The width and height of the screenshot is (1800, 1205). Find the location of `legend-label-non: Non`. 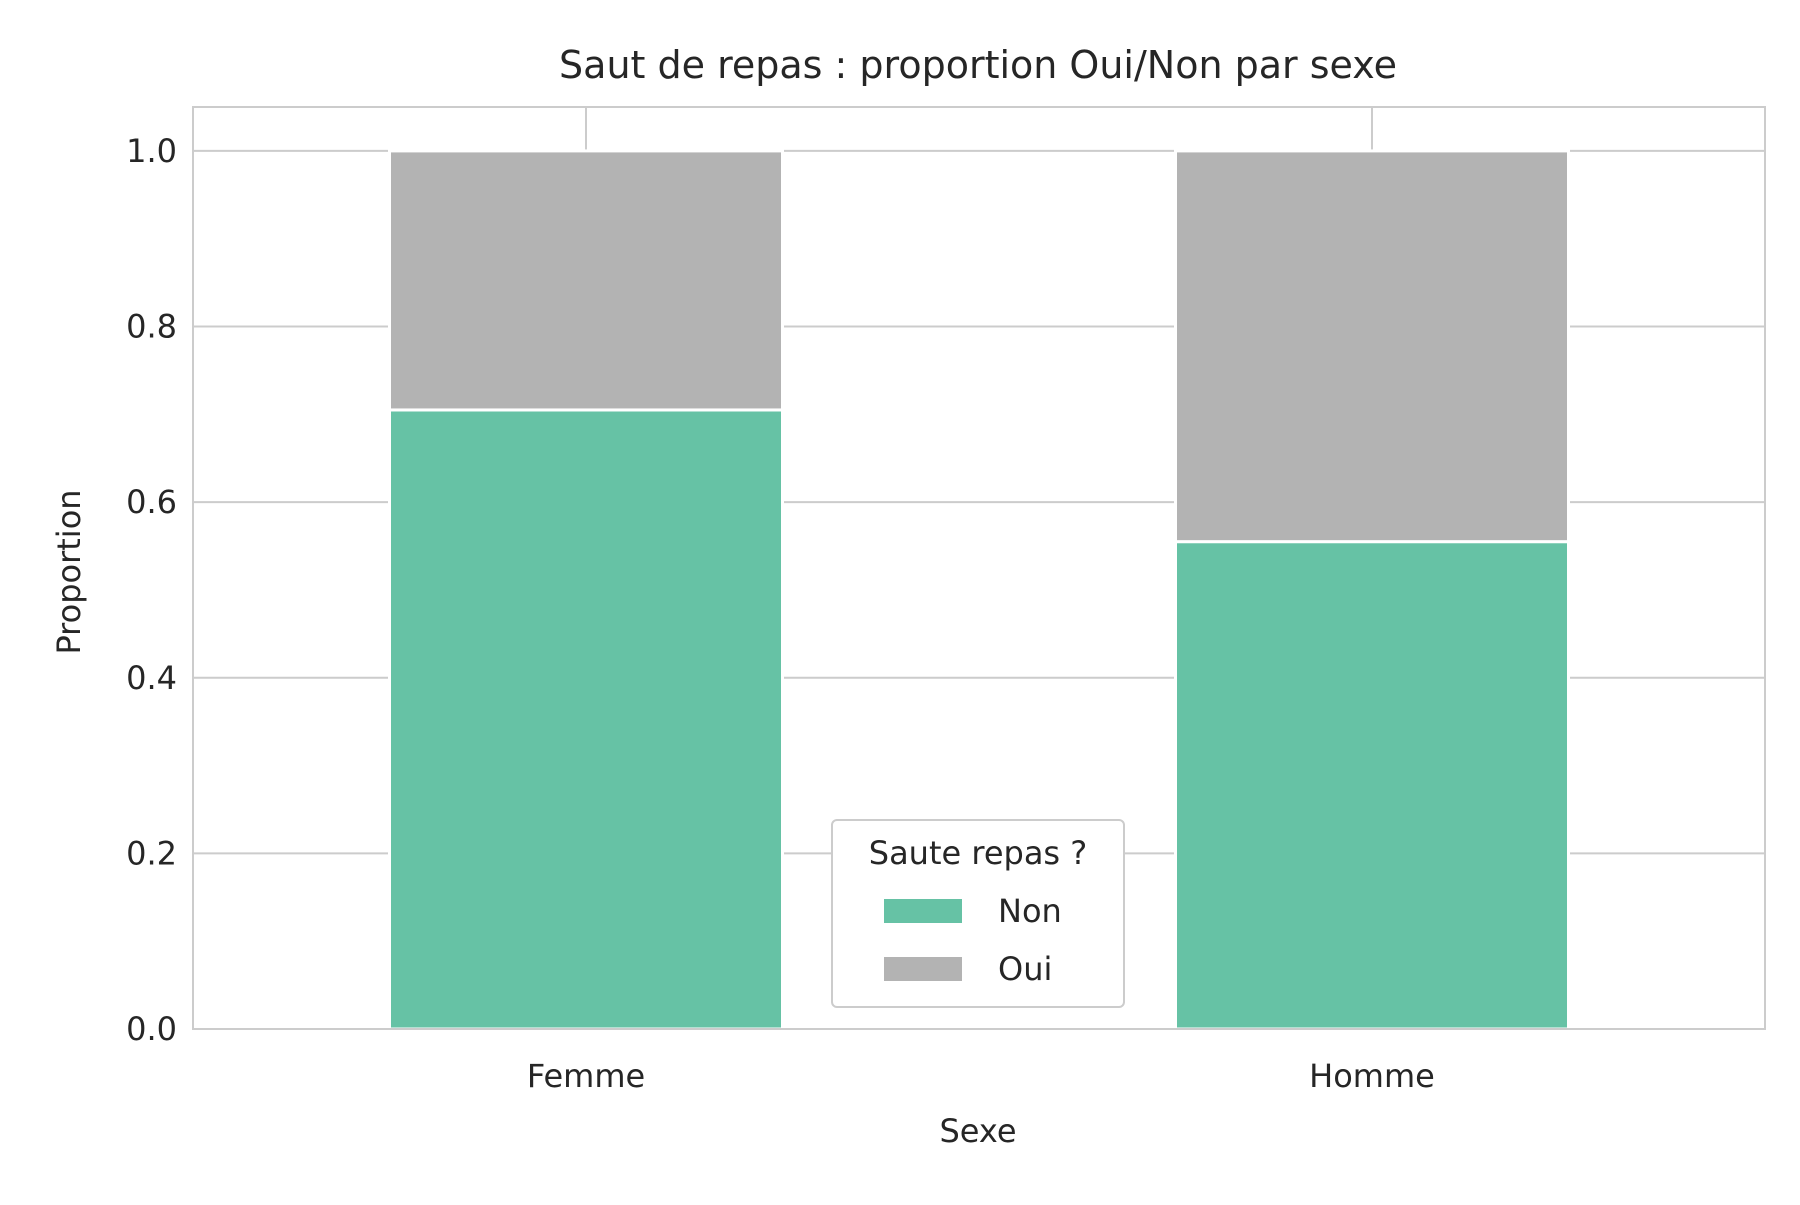

legend-label-non: Non is located at coordinates (1030, 911).